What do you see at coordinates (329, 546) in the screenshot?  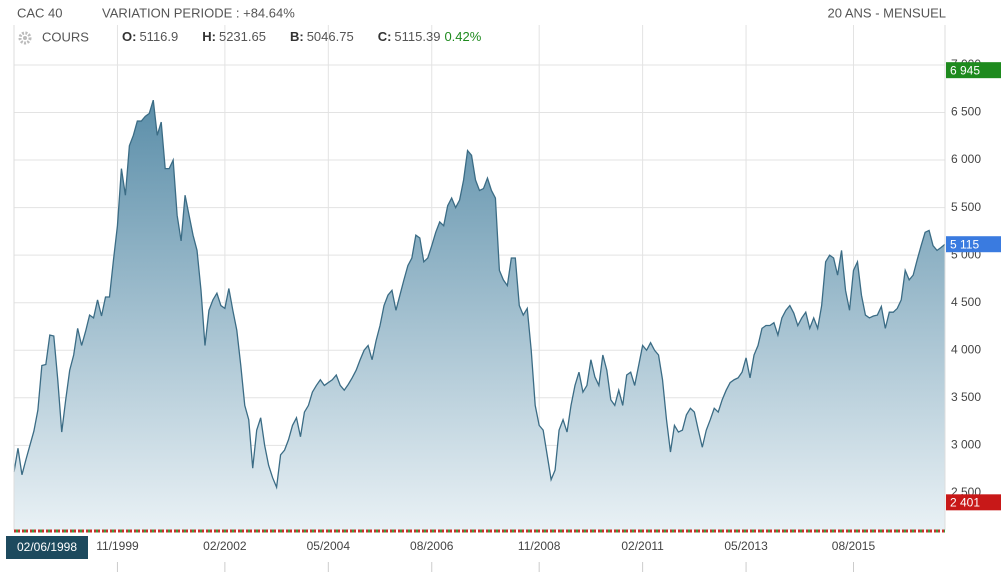 I see `x-tick-label: 05/2004` at bounding box center [329, 546].